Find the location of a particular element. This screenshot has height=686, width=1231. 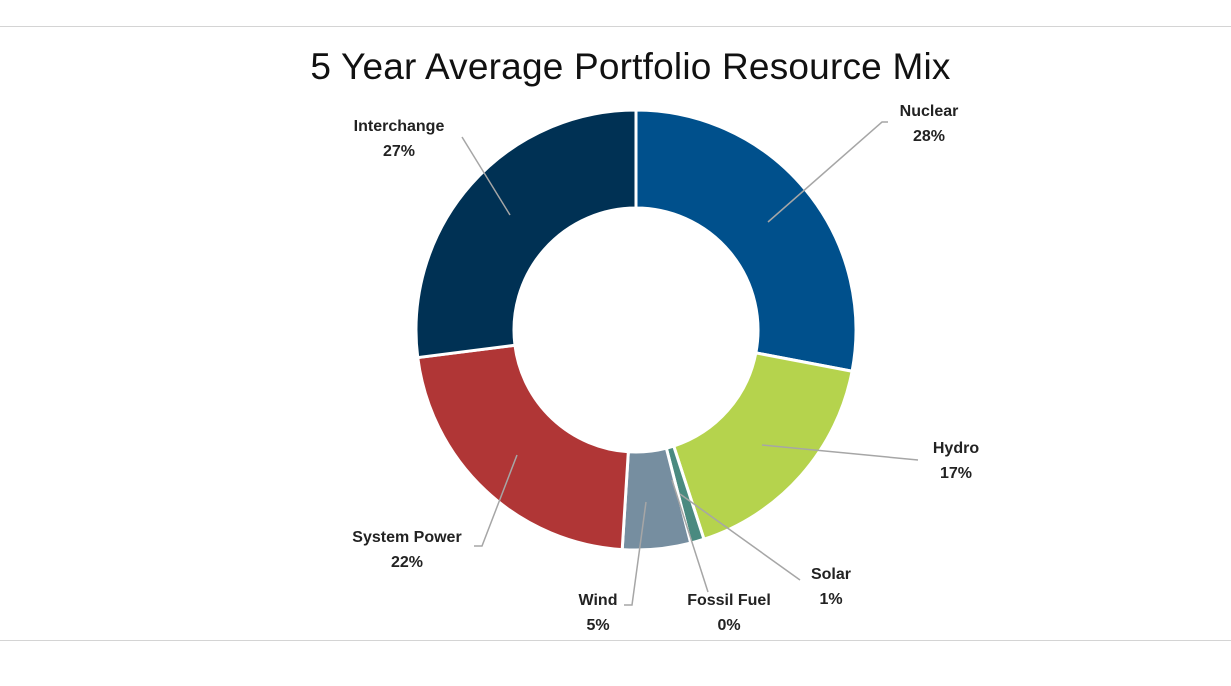

slice-interchange is located at coordinates (526, 234).